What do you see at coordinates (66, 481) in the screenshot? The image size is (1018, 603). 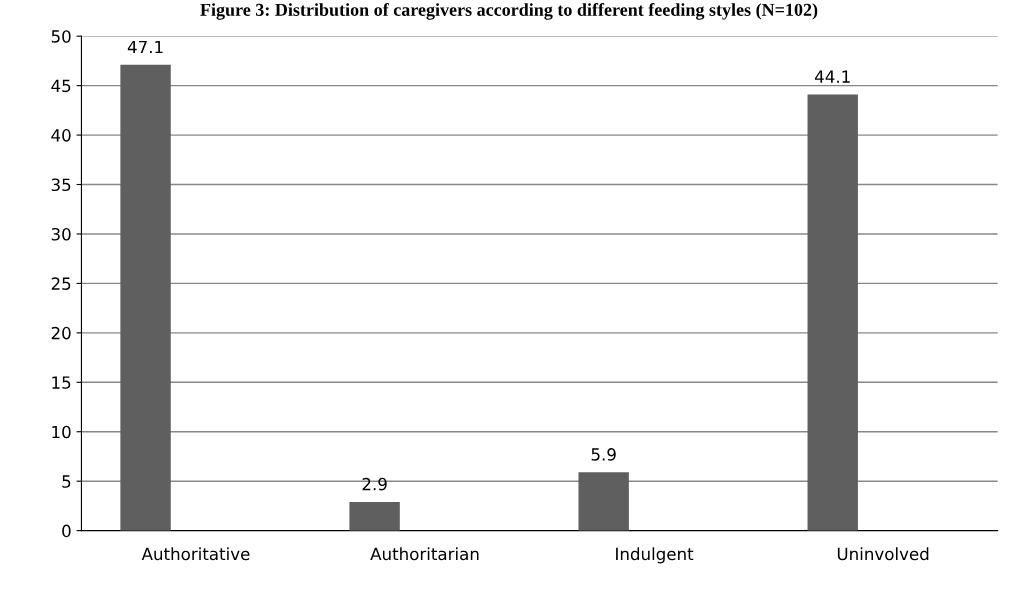 I see `y-tick-label: 5` at bounding box center [66, 481].